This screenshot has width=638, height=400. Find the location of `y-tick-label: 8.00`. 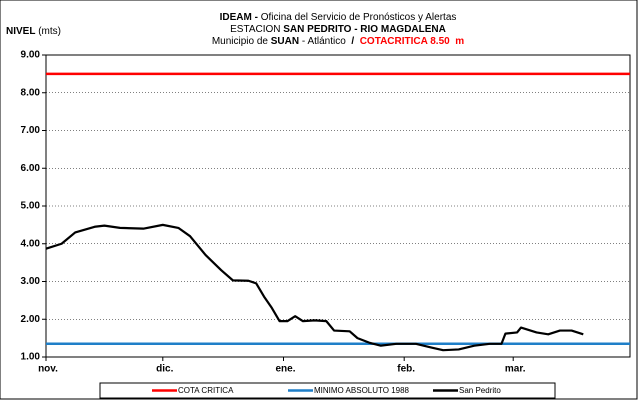

y-tick-label: 8.00 is located at coordinates (31, 92).